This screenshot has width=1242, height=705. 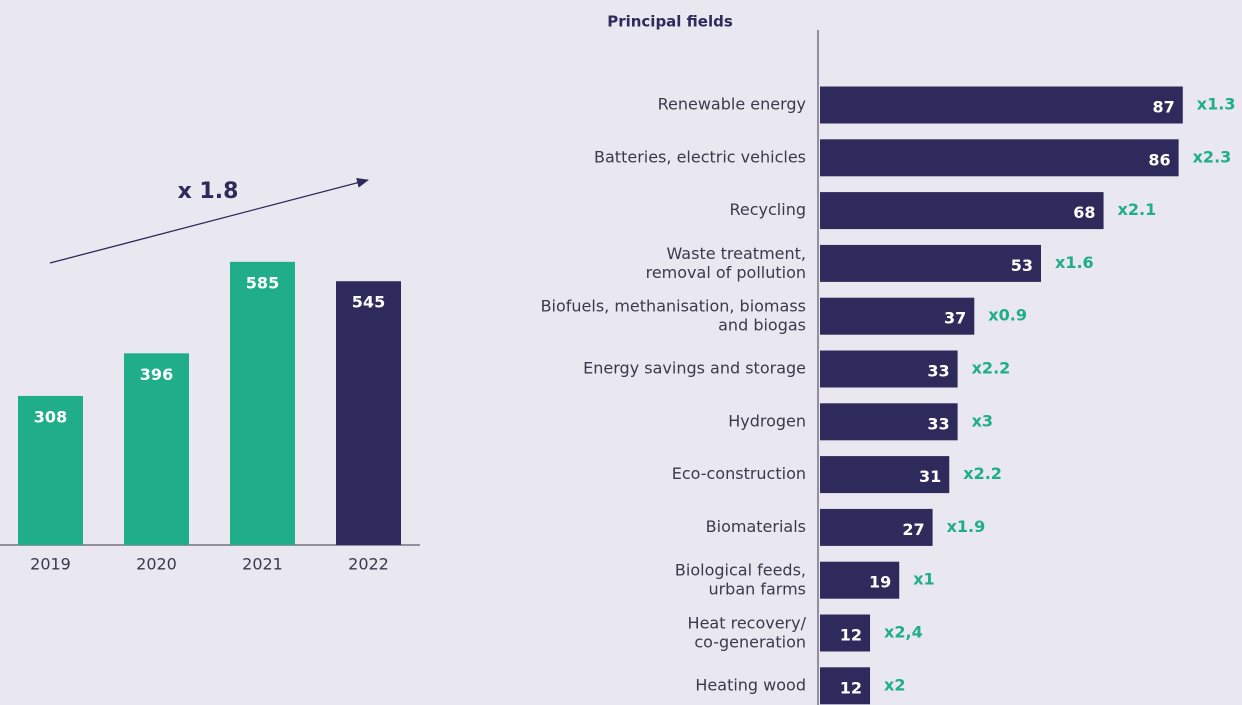 What do you see at coordinates (209, 220) in the screenshot?
I see `trend-arrow` at bounding box center [209, 220].